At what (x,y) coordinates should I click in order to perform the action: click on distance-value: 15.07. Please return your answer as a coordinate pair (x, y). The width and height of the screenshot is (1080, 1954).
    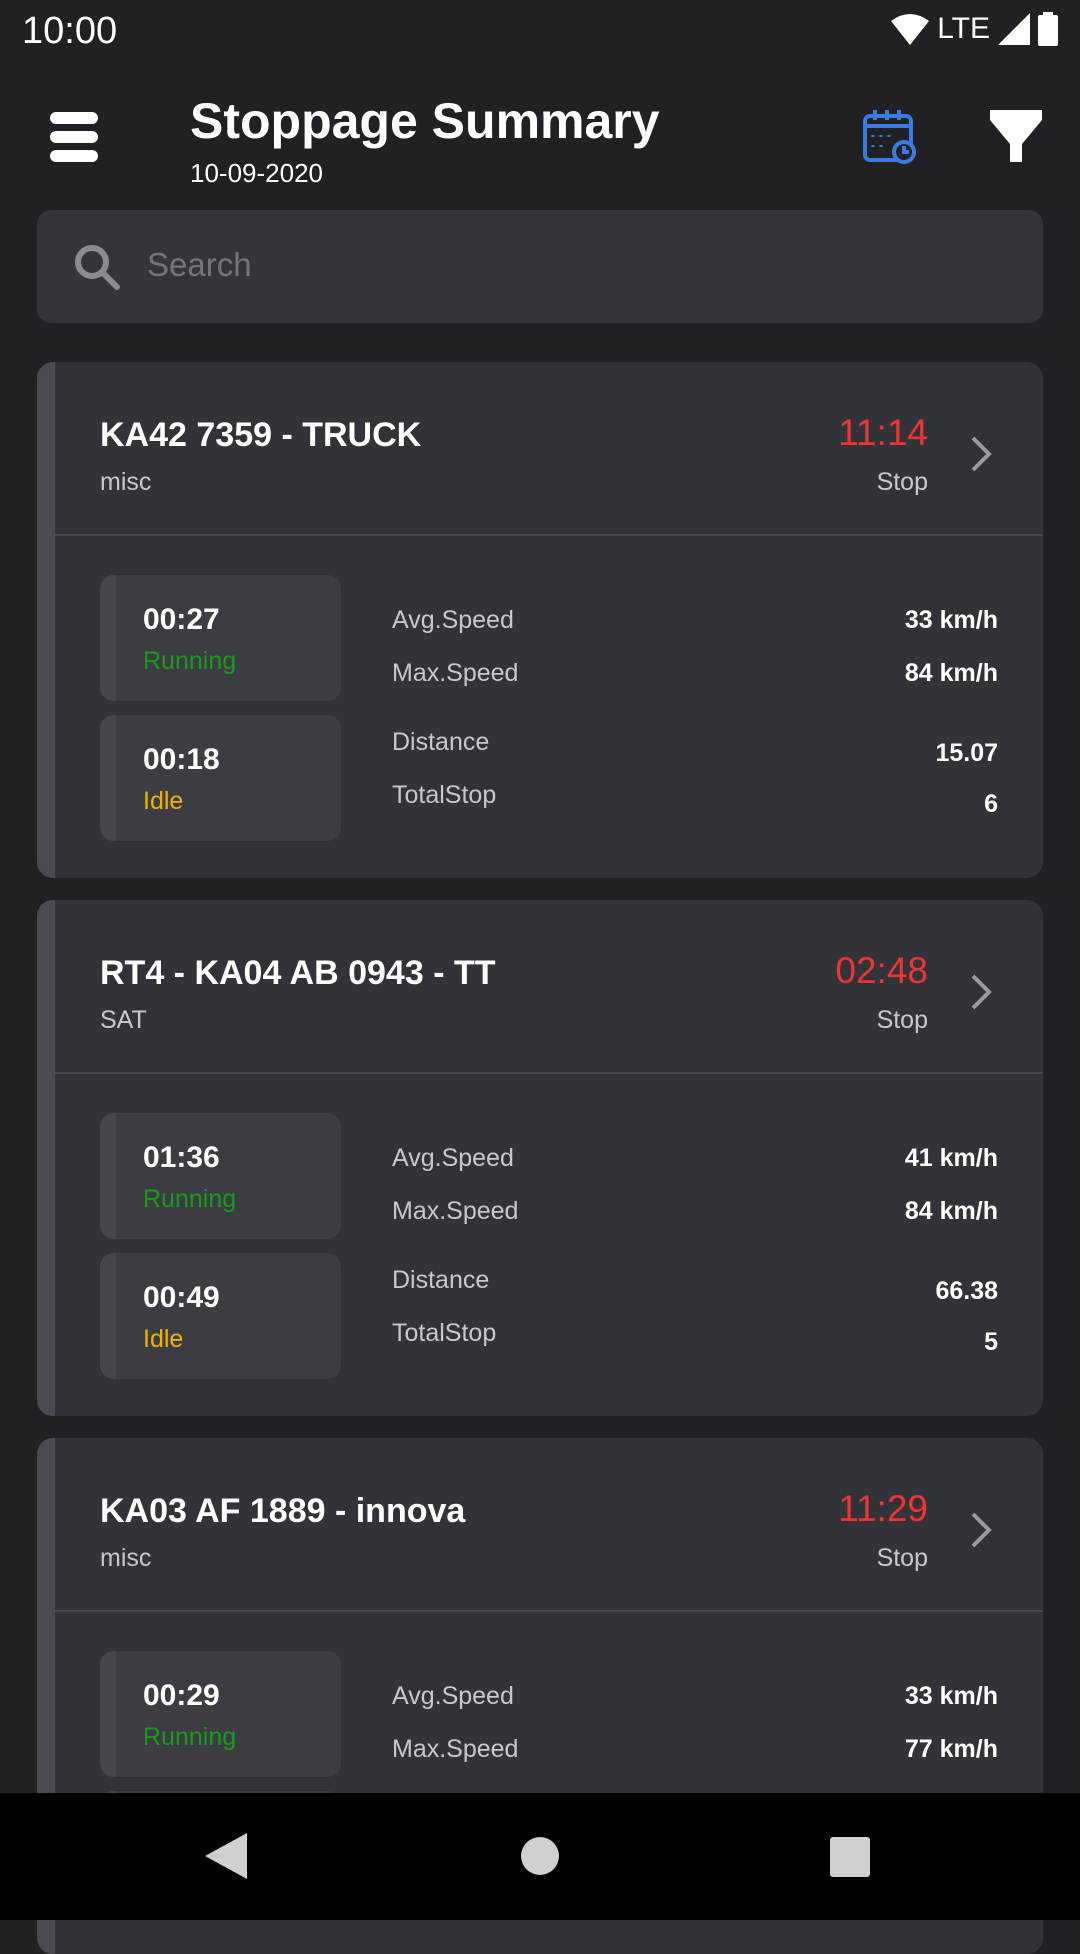
    Looking at the image, I should click on (966, 753).